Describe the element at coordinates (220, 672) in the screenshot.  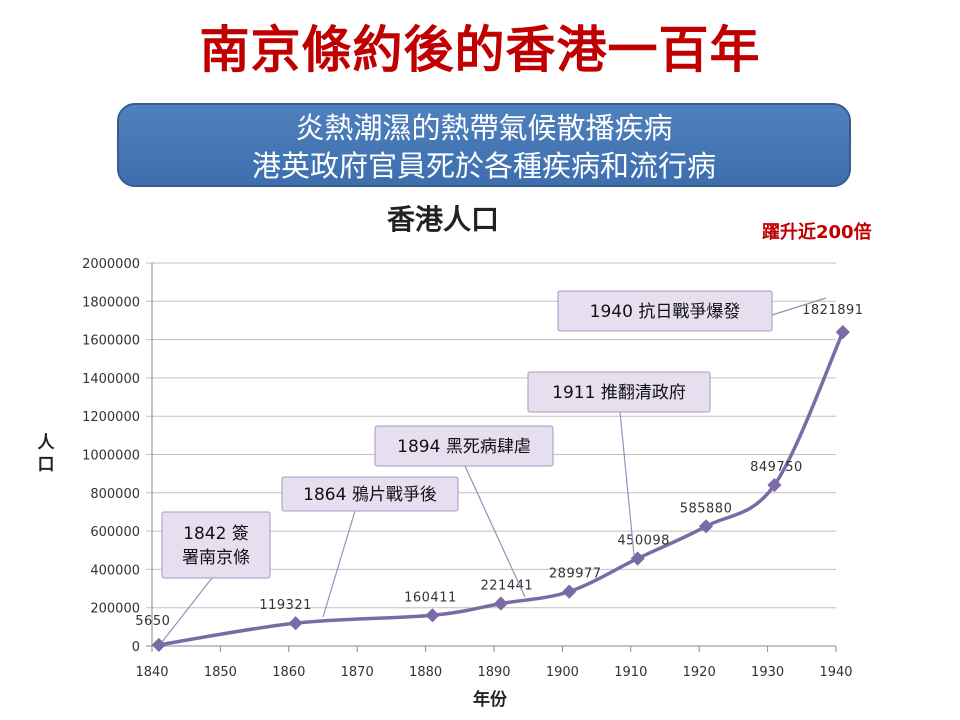
I see `x-tick-label: 1850` at that location.